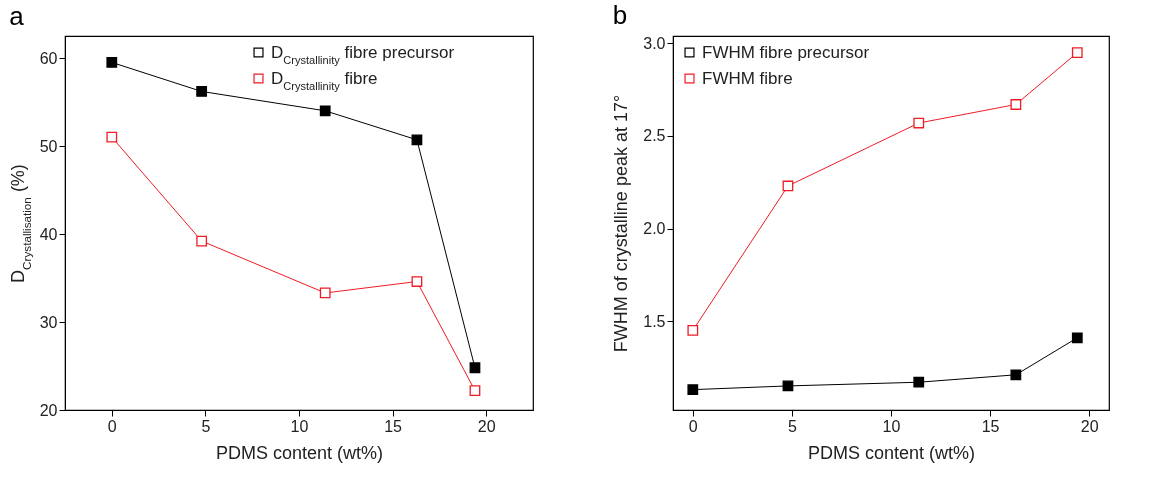 This screenshot has width=1155, height=478. Describe the element at coordinates (324, 80) in the screenshot. I see `legend-label: D$_{Crystallinity}$ fibre` at that location.